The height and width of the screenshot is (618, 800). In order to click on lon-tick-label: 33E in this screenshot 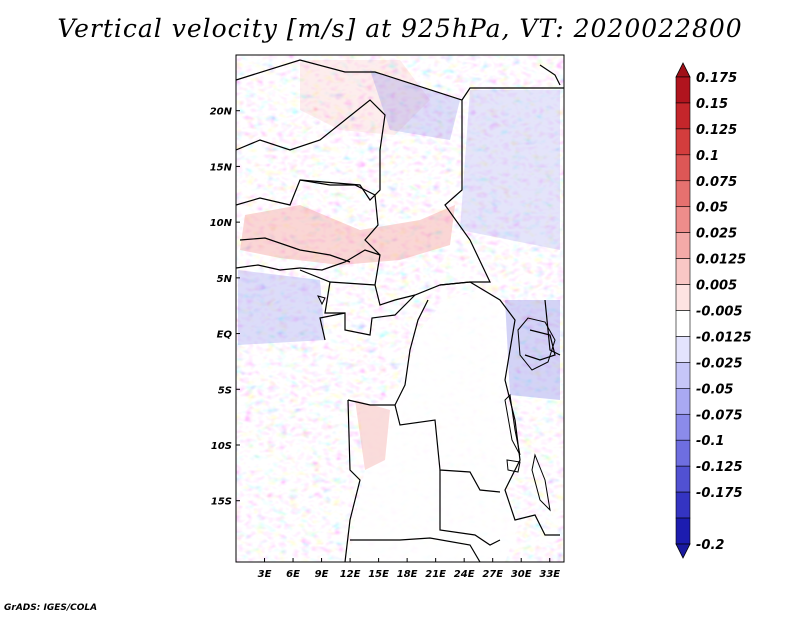, I will do `click(549, 574)`.